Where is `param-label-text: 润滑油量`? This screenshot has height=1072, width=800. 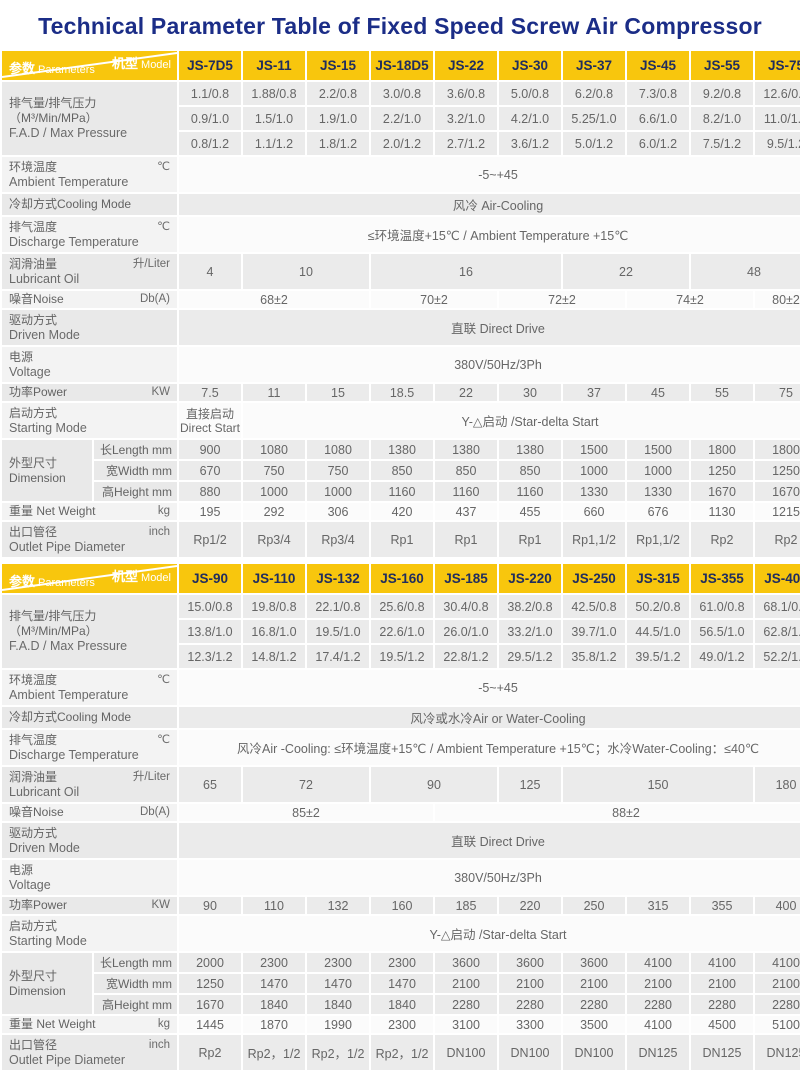
param-label-text: 润滑油量 is located at coordinates (33, 776).